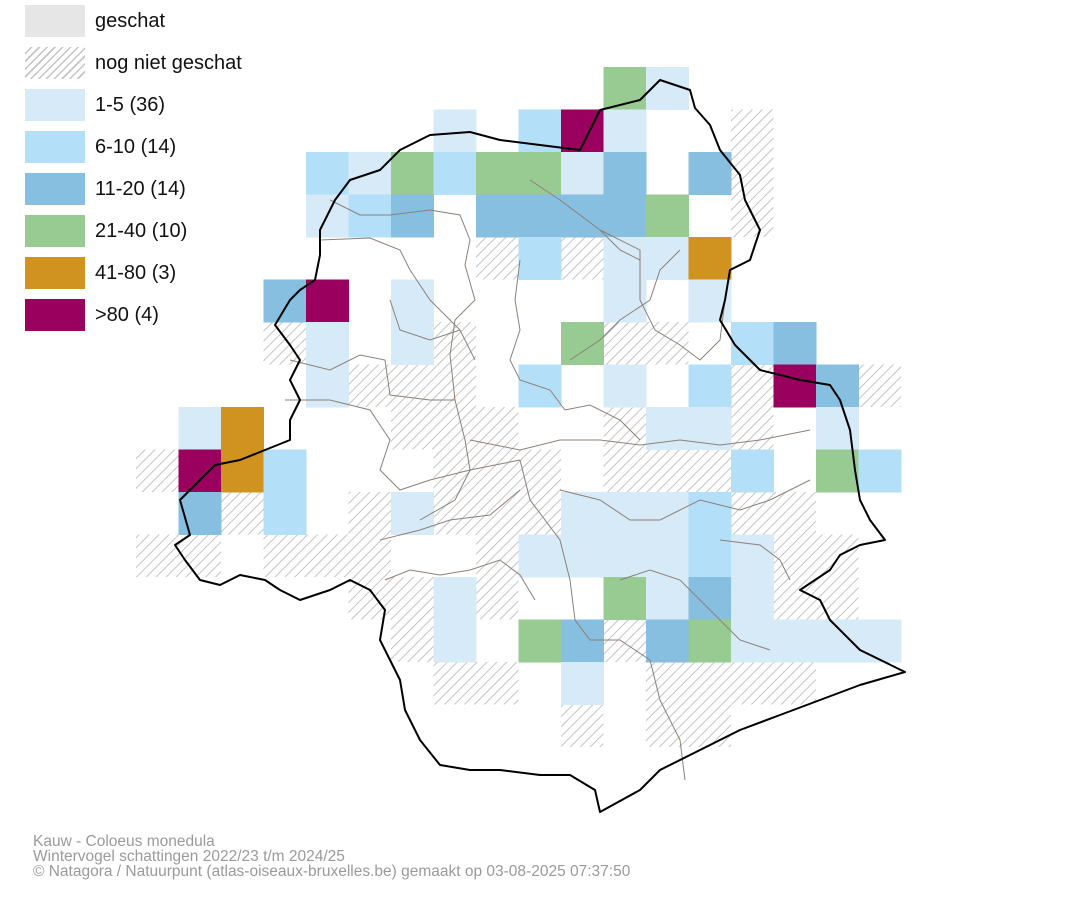 Image resolution: width=1074 pixels, height=900 pixels. What do you see at coordinates (136, 147) in the screenshot?
I see `legend-label: 6-10 (14)` at bounding box center [136, 147].